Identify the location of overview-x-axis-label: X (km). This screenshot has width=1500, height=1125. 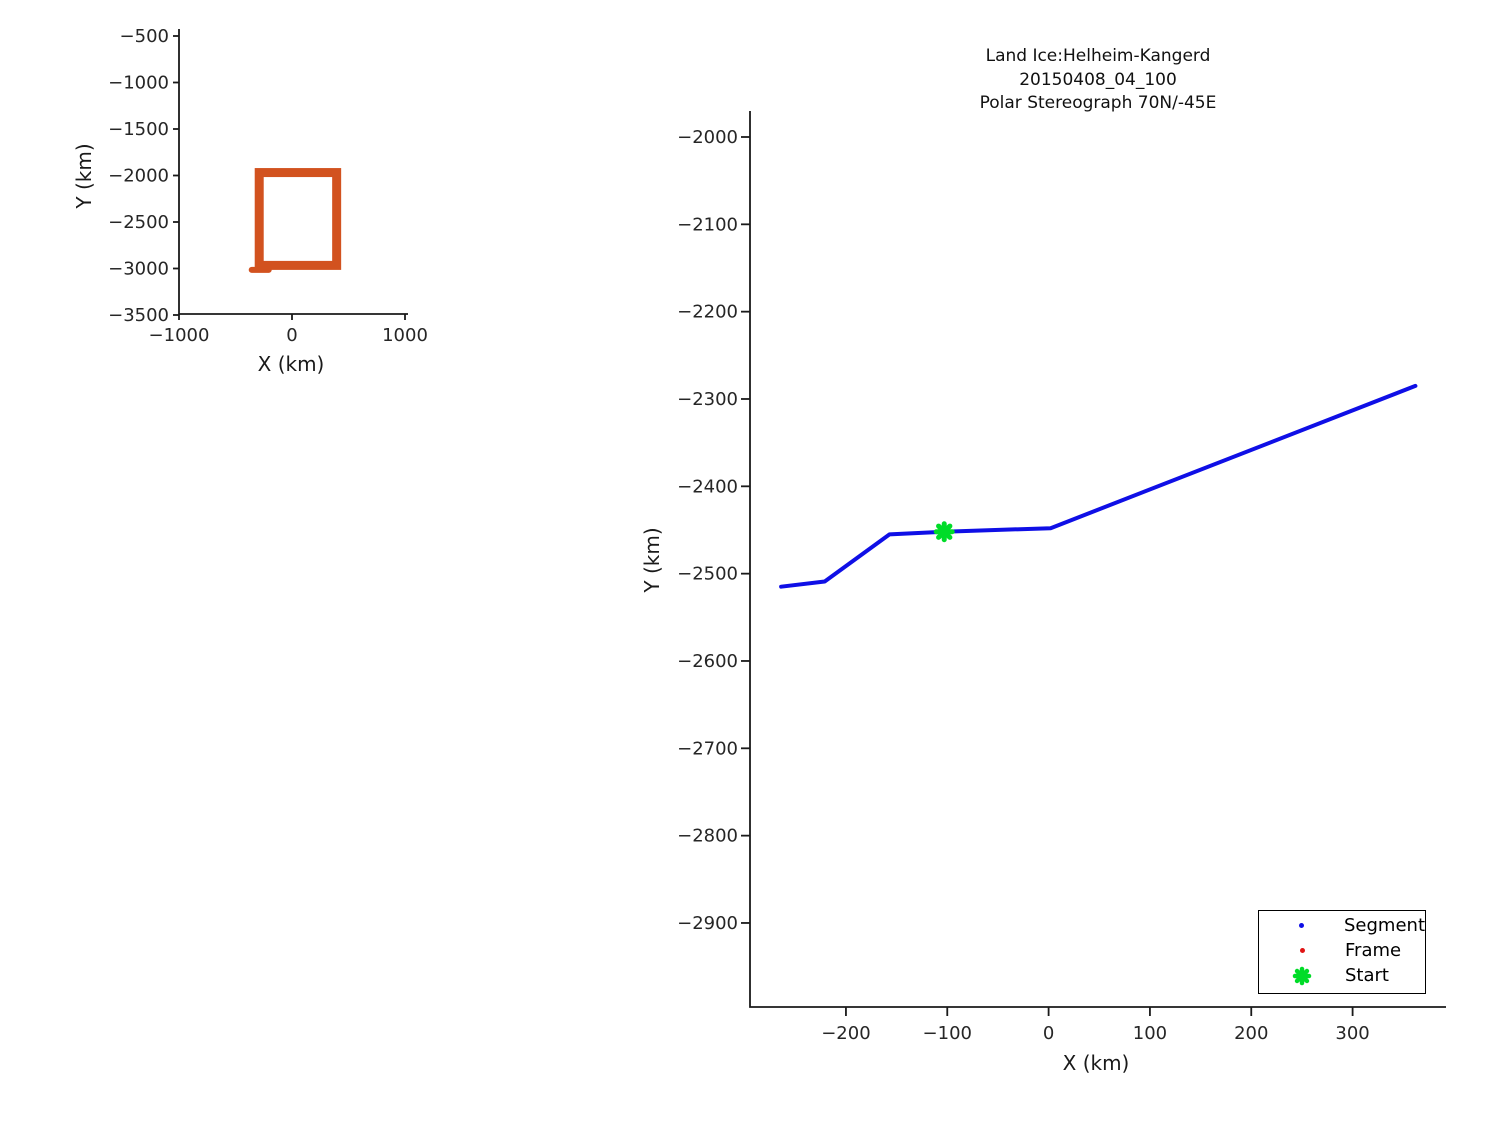
(291, 364).